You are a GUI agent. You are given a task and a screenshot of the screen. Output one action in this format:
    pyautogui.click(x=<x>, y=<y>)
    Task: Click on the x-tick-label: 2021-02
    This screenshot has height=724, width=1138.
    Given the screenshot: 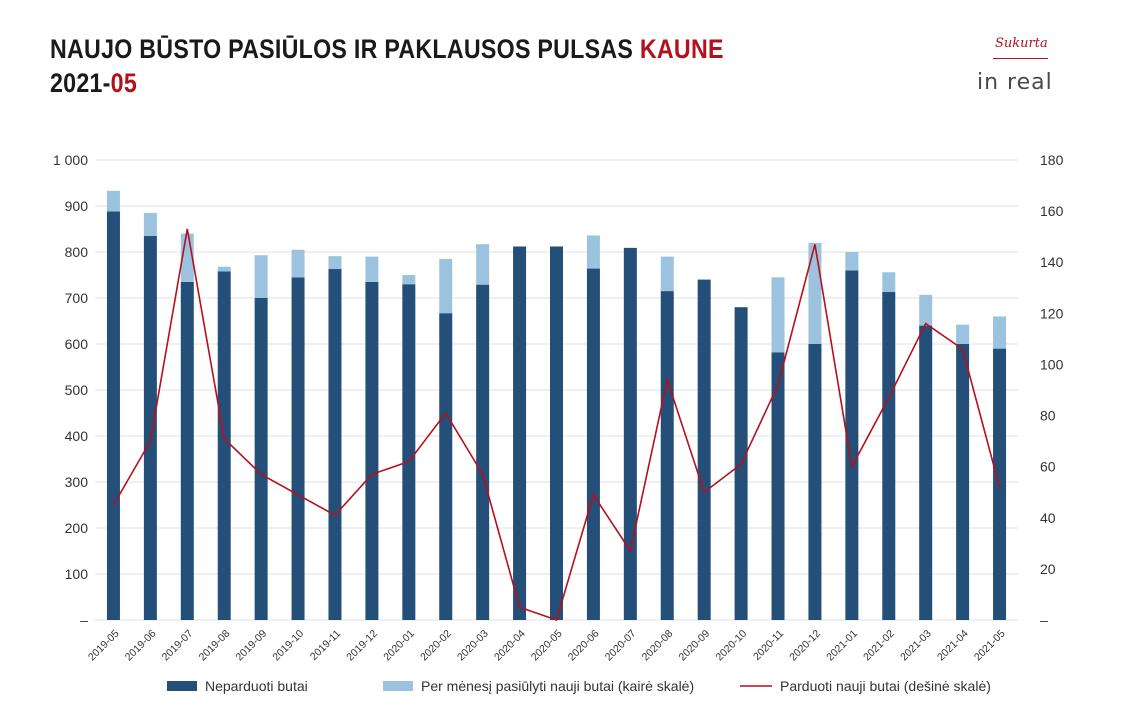 What is the action you would take?
    pyautogui.click(x=879, y=646)
    